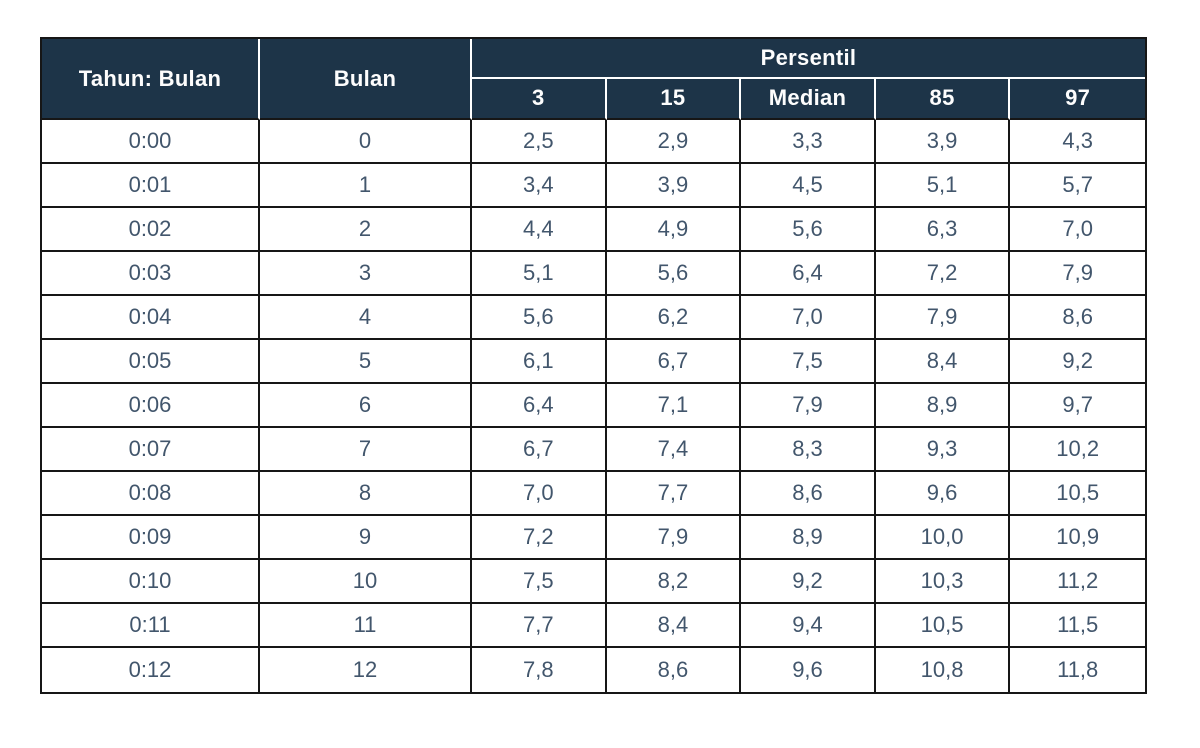  I want to click on col-header-percentile-group: Persentil, so click(808, 59).